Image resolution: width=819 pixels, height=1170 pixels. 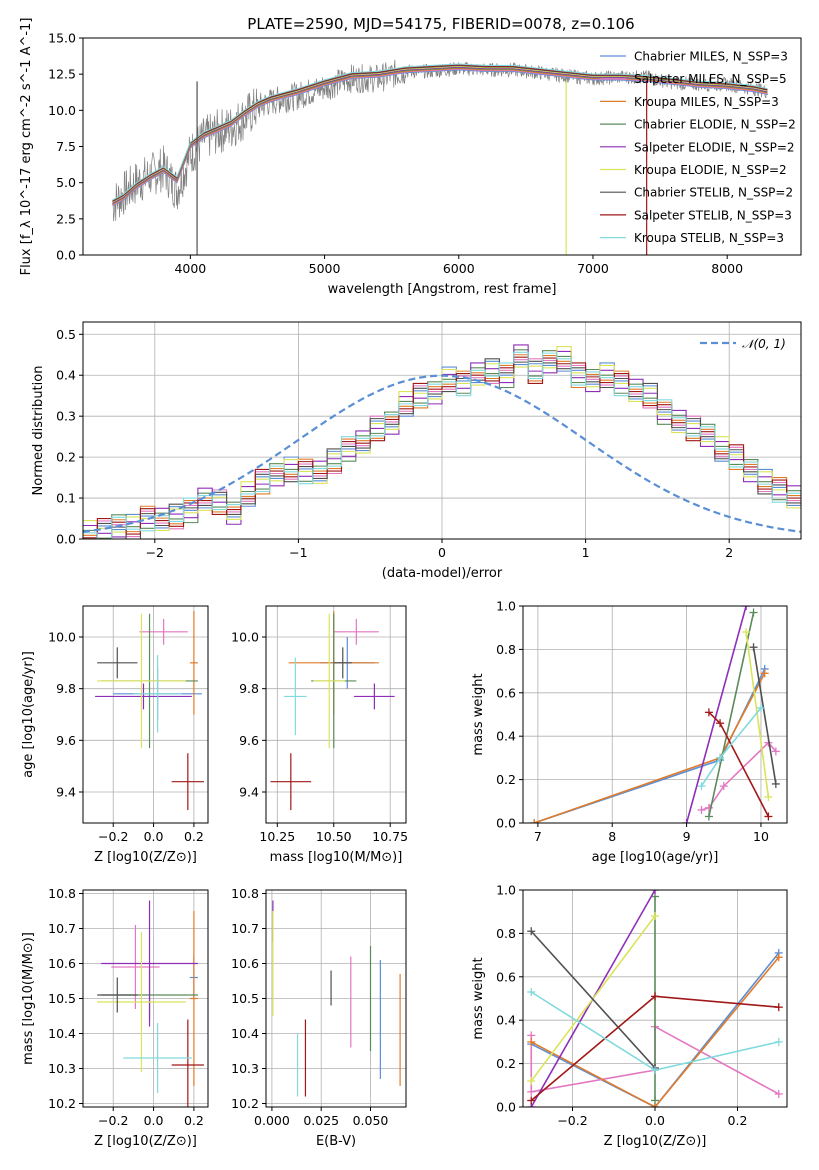 I want to click on y-tick-label: 9.6, so click(x=66, y=740).